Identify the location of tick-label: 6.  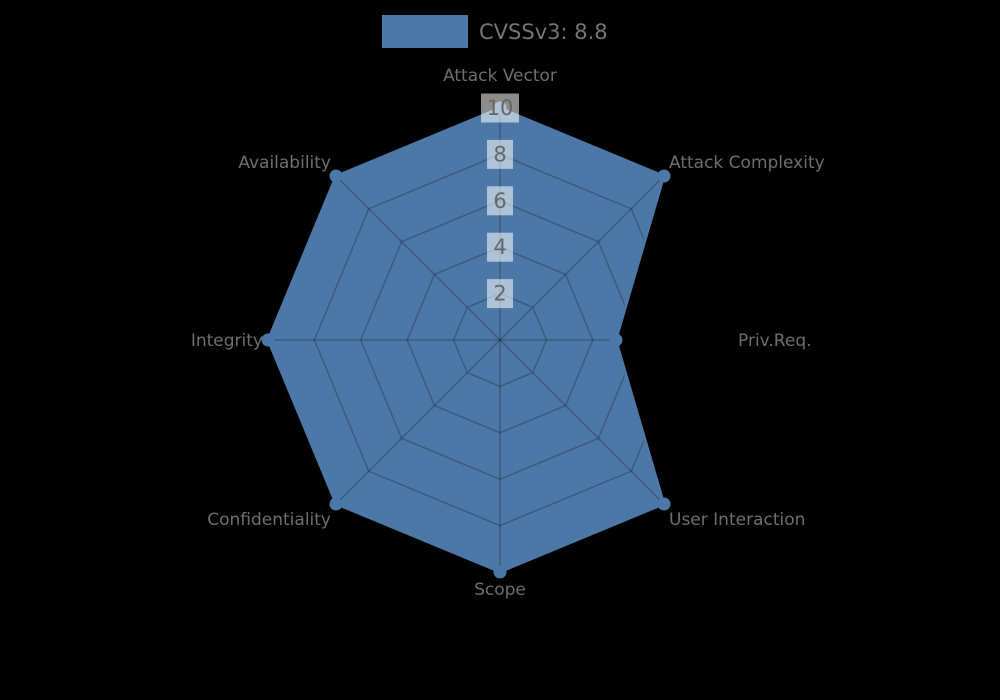
(499, 201).